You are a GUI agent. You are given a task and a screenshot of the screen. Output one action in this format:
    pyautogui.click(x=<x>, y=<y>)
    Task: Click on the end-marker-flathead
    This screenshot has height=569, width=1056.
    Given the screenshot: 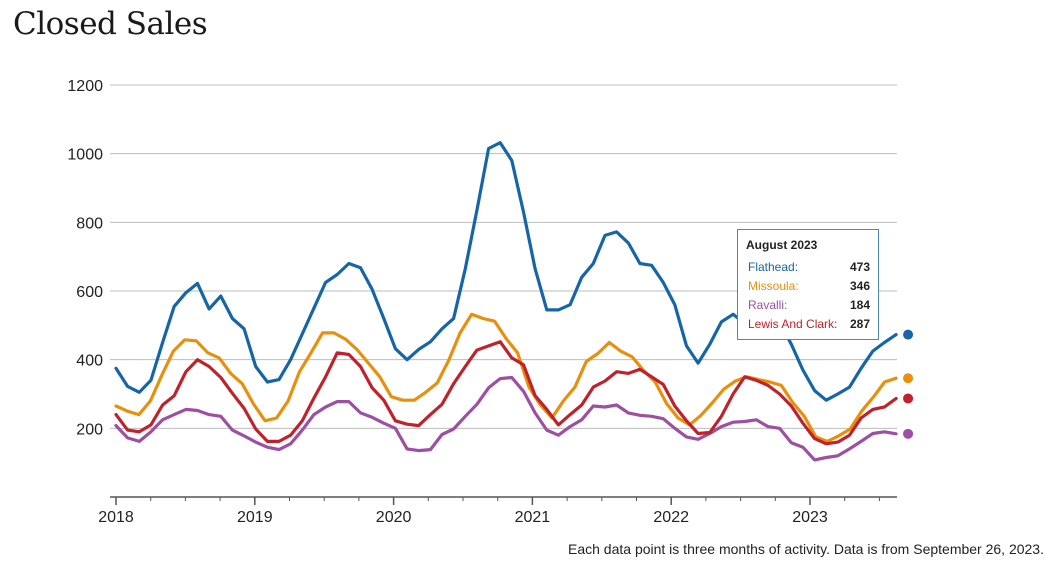 What is the action you would take?
    pyautogui.click(x=908, y=334)
    